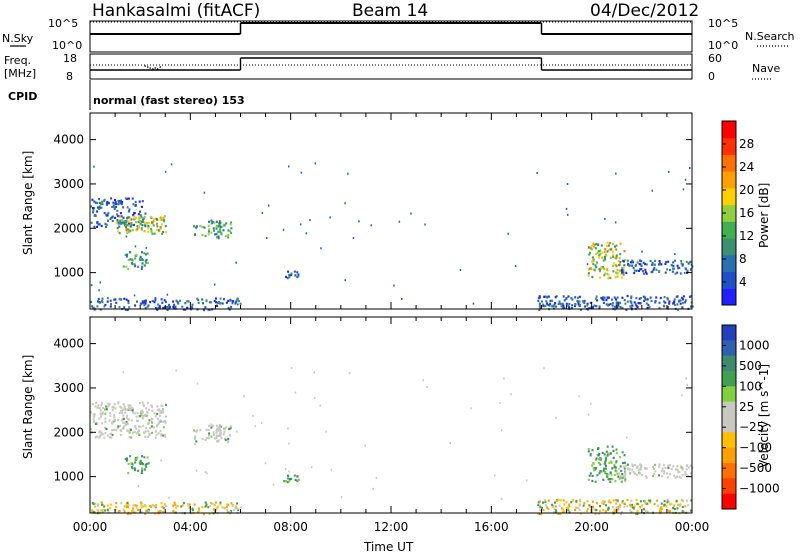  I want to click on nave-dip-point, so click(160, 67).